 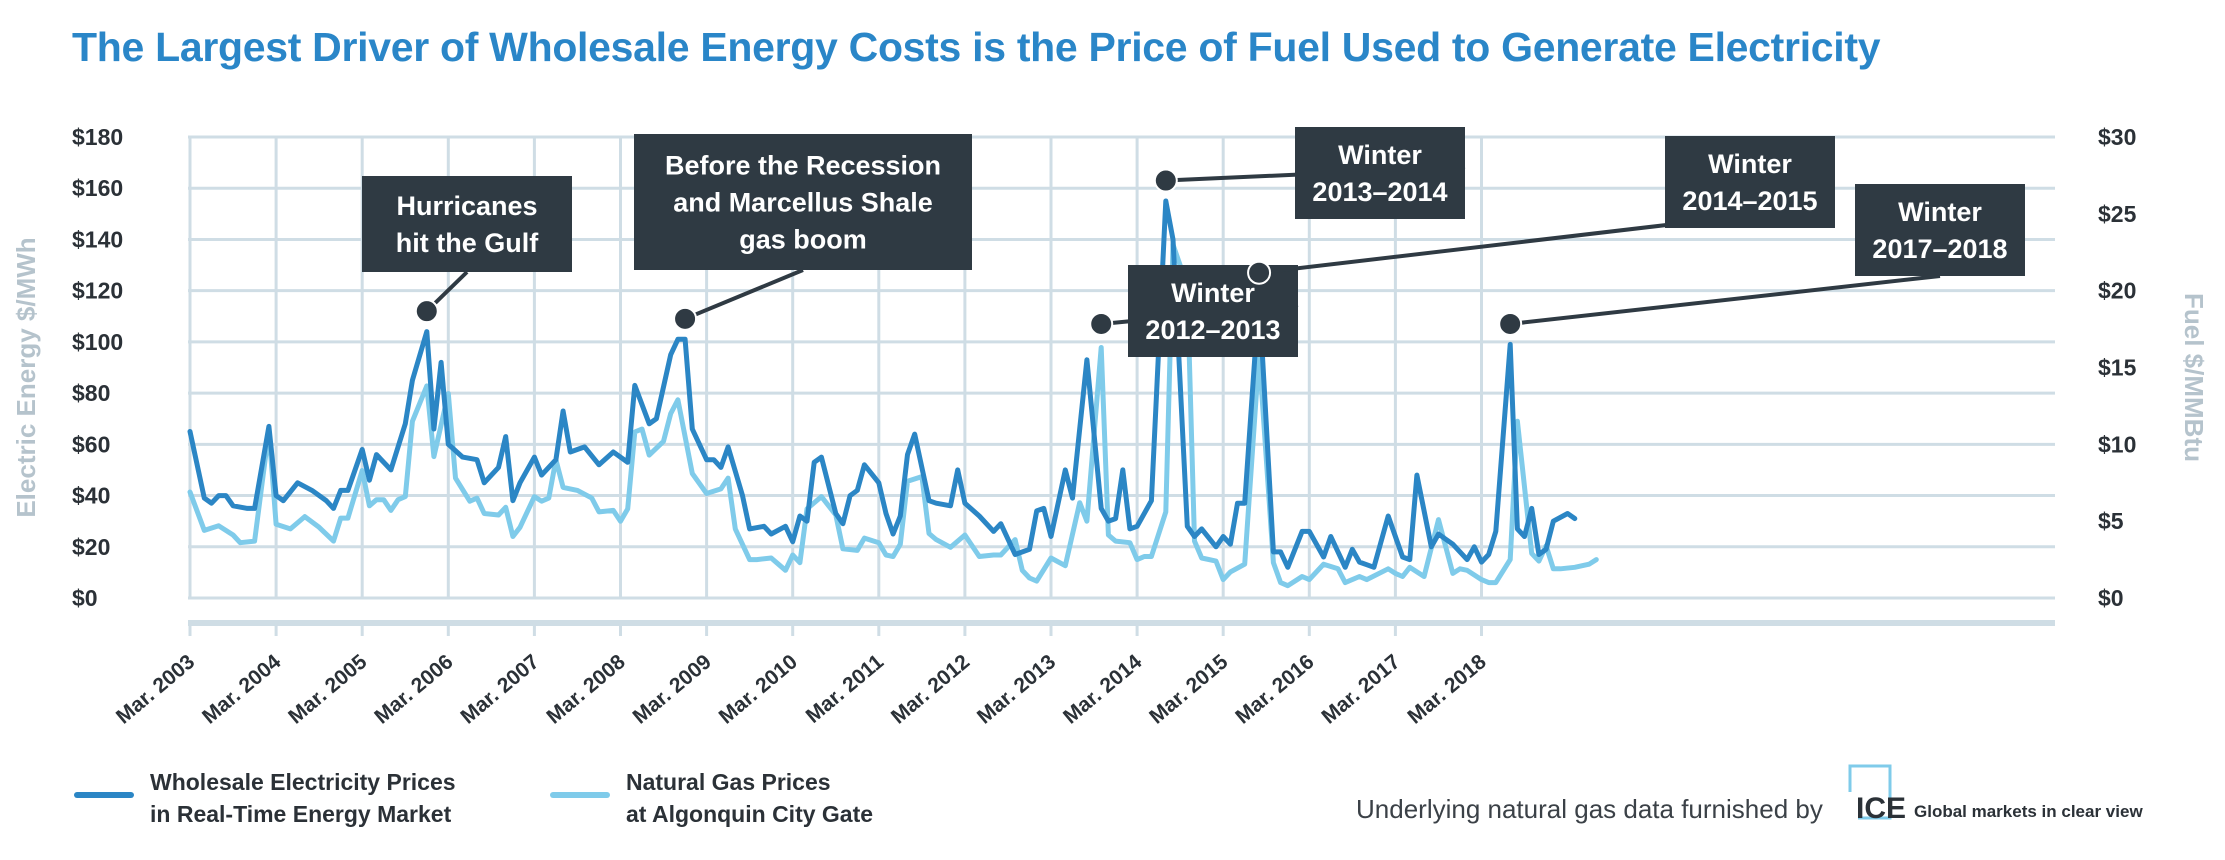 What do you see at coordinates (2028, 811) in the screenshot?
I see `ice-logo-tagline: Global markets in clear view` at bounding box center [2028, 811].